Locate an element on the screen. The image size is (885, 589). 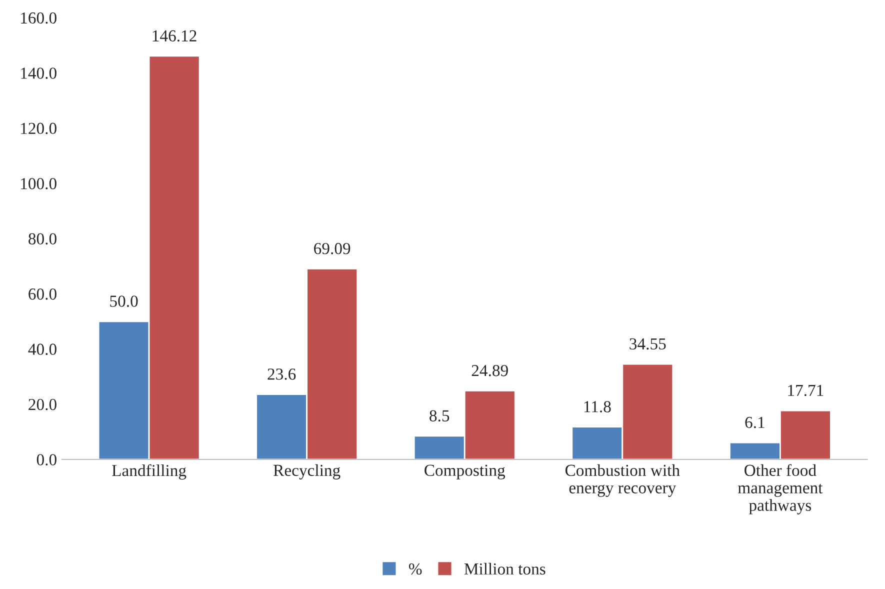
data-label: 11.8 is located at coordinates (597, 406).